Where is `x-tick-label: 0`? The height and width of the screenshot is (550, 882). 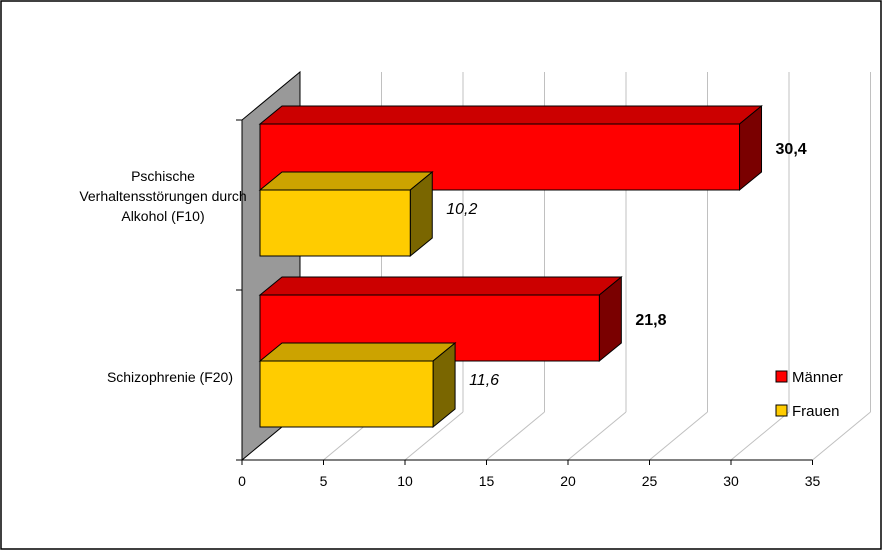 x-tick-label: 0 is located at coordinates (242, 481).